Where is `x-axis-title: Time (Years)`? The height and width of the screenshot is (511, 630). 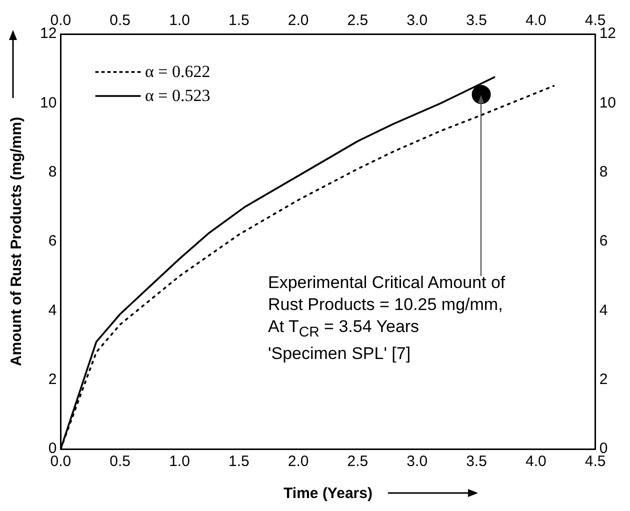
x-axis-title: Time (Years) is located at coordinates (328, 493).